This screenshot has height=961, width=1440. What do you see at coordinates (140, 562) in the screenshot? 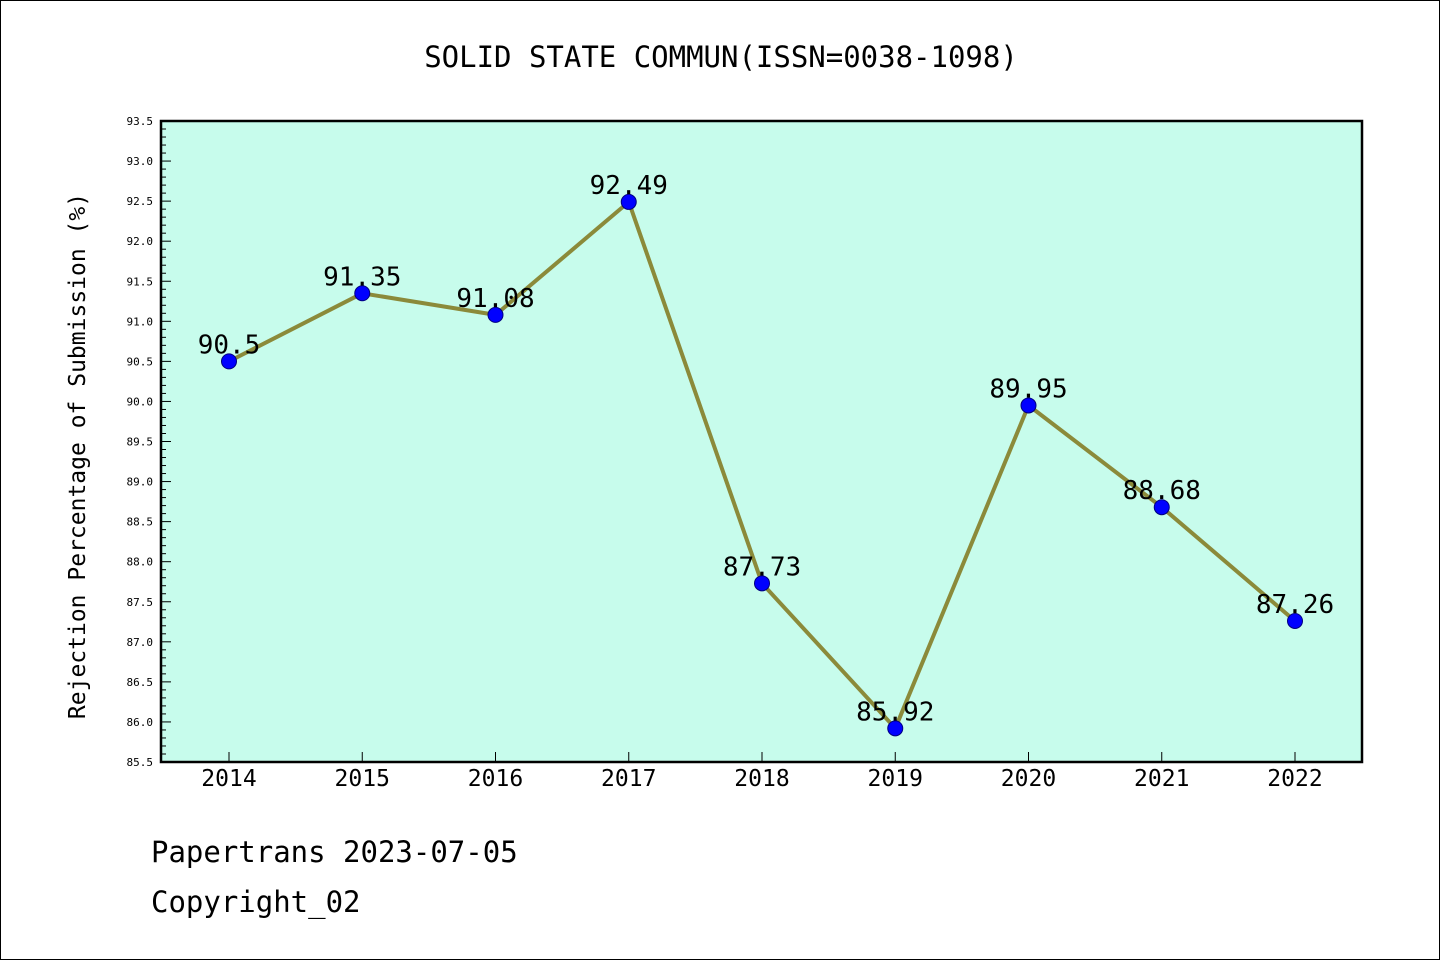
I see `y-tick-label: 88.0` at bounding box center [140, 562].